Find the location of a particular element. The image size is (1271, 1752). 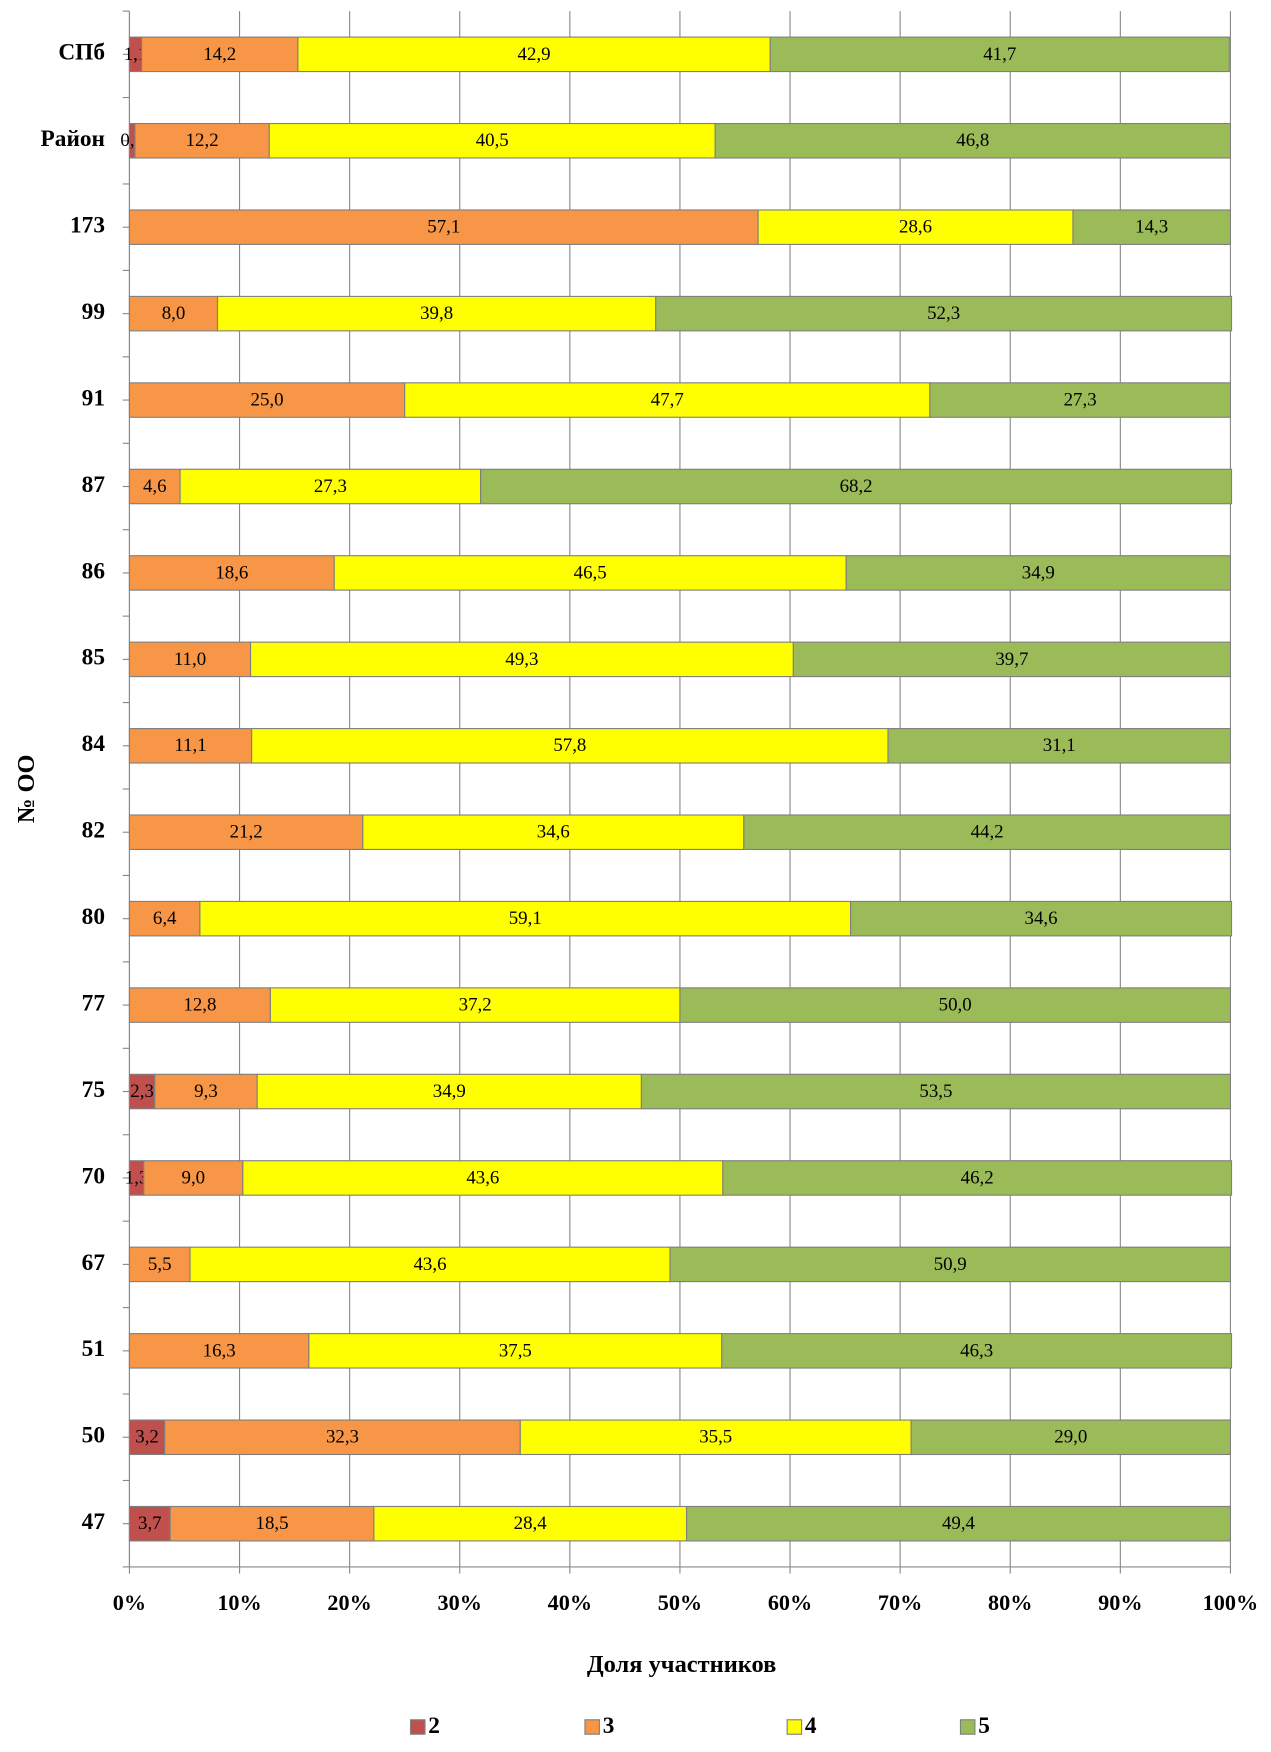

value-label: 4,6 is located at coordinates (155, 486).